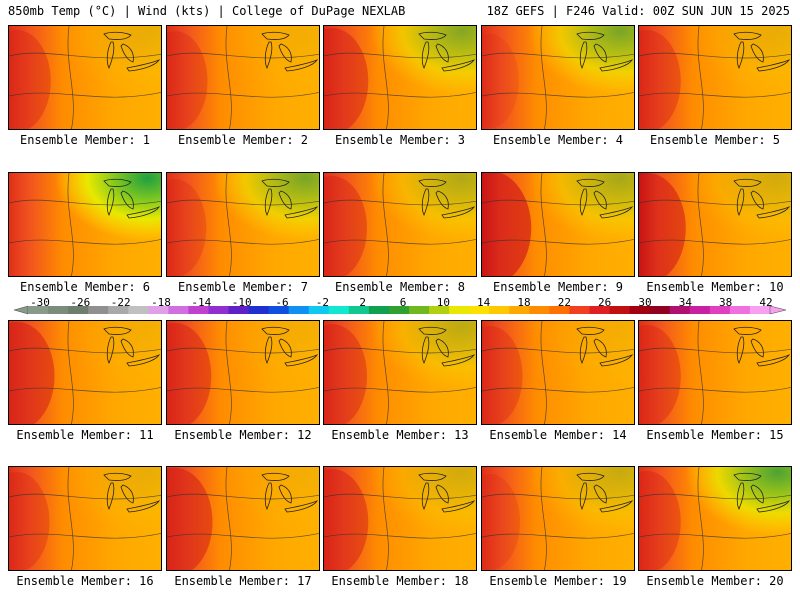 Image resolution: width=800 pixels, height=600 pixels. What do you see at coordinates (400, 435) in the screenshot?
I see `ensemble-member-label: Ensemble Member: 13` at bounding box center [400, 435].